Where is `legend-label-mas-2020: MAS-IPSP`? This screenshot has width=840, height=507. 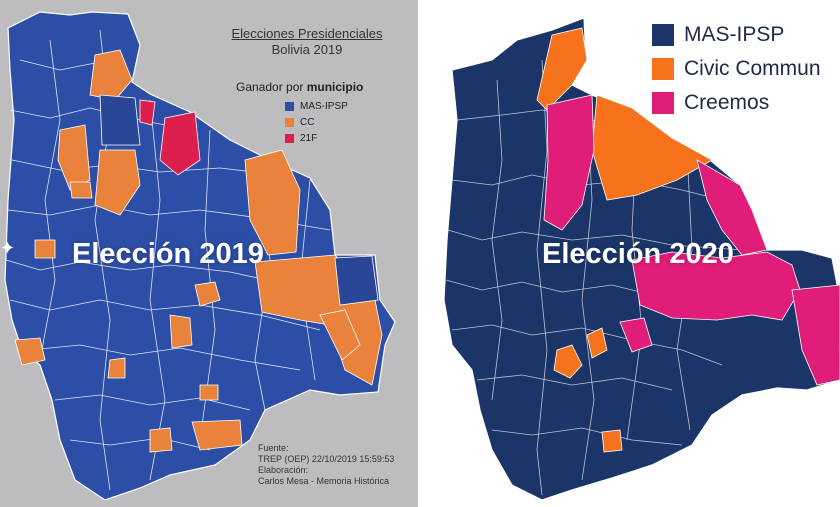 legend-label-mas-2020: MAS-IPSP is located at coordinates (734, 34).